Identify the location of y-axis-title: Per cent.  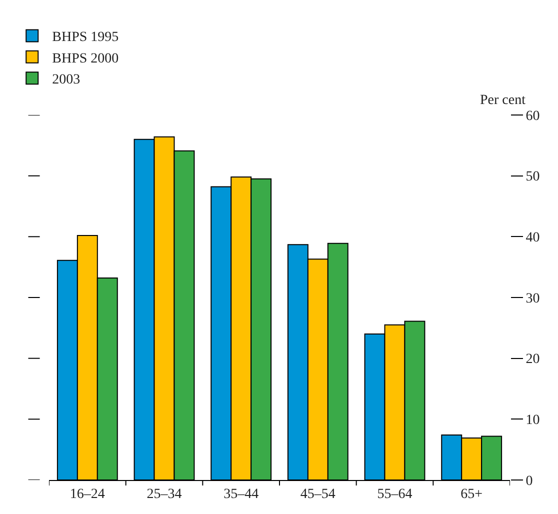
(503, 100).